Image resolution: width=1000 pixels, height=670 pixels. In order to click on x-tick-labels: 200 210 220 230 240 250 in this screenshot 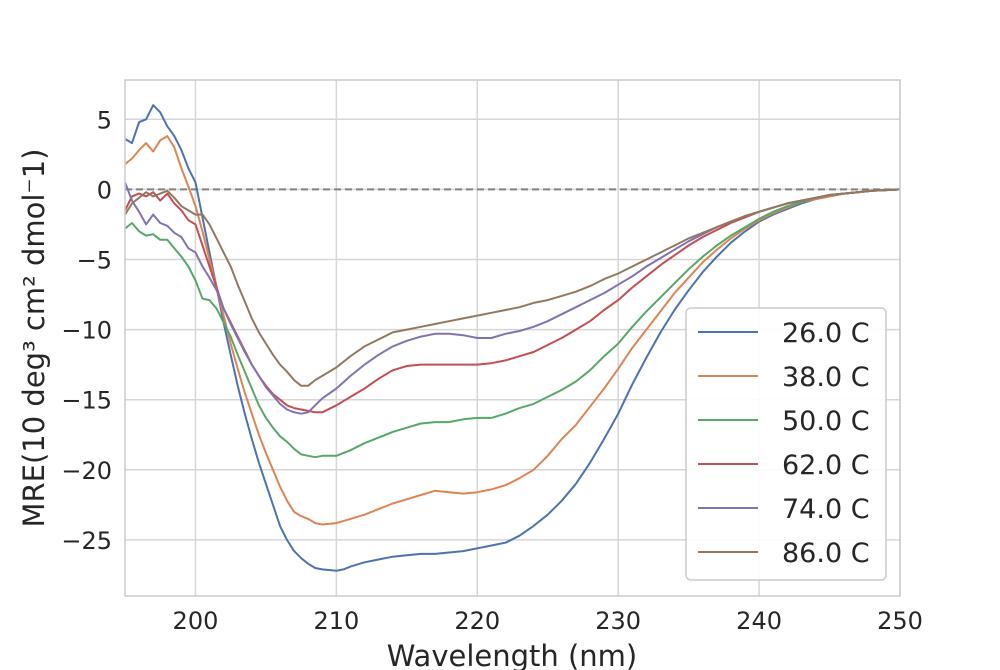, I will do `click(548, 621)`.